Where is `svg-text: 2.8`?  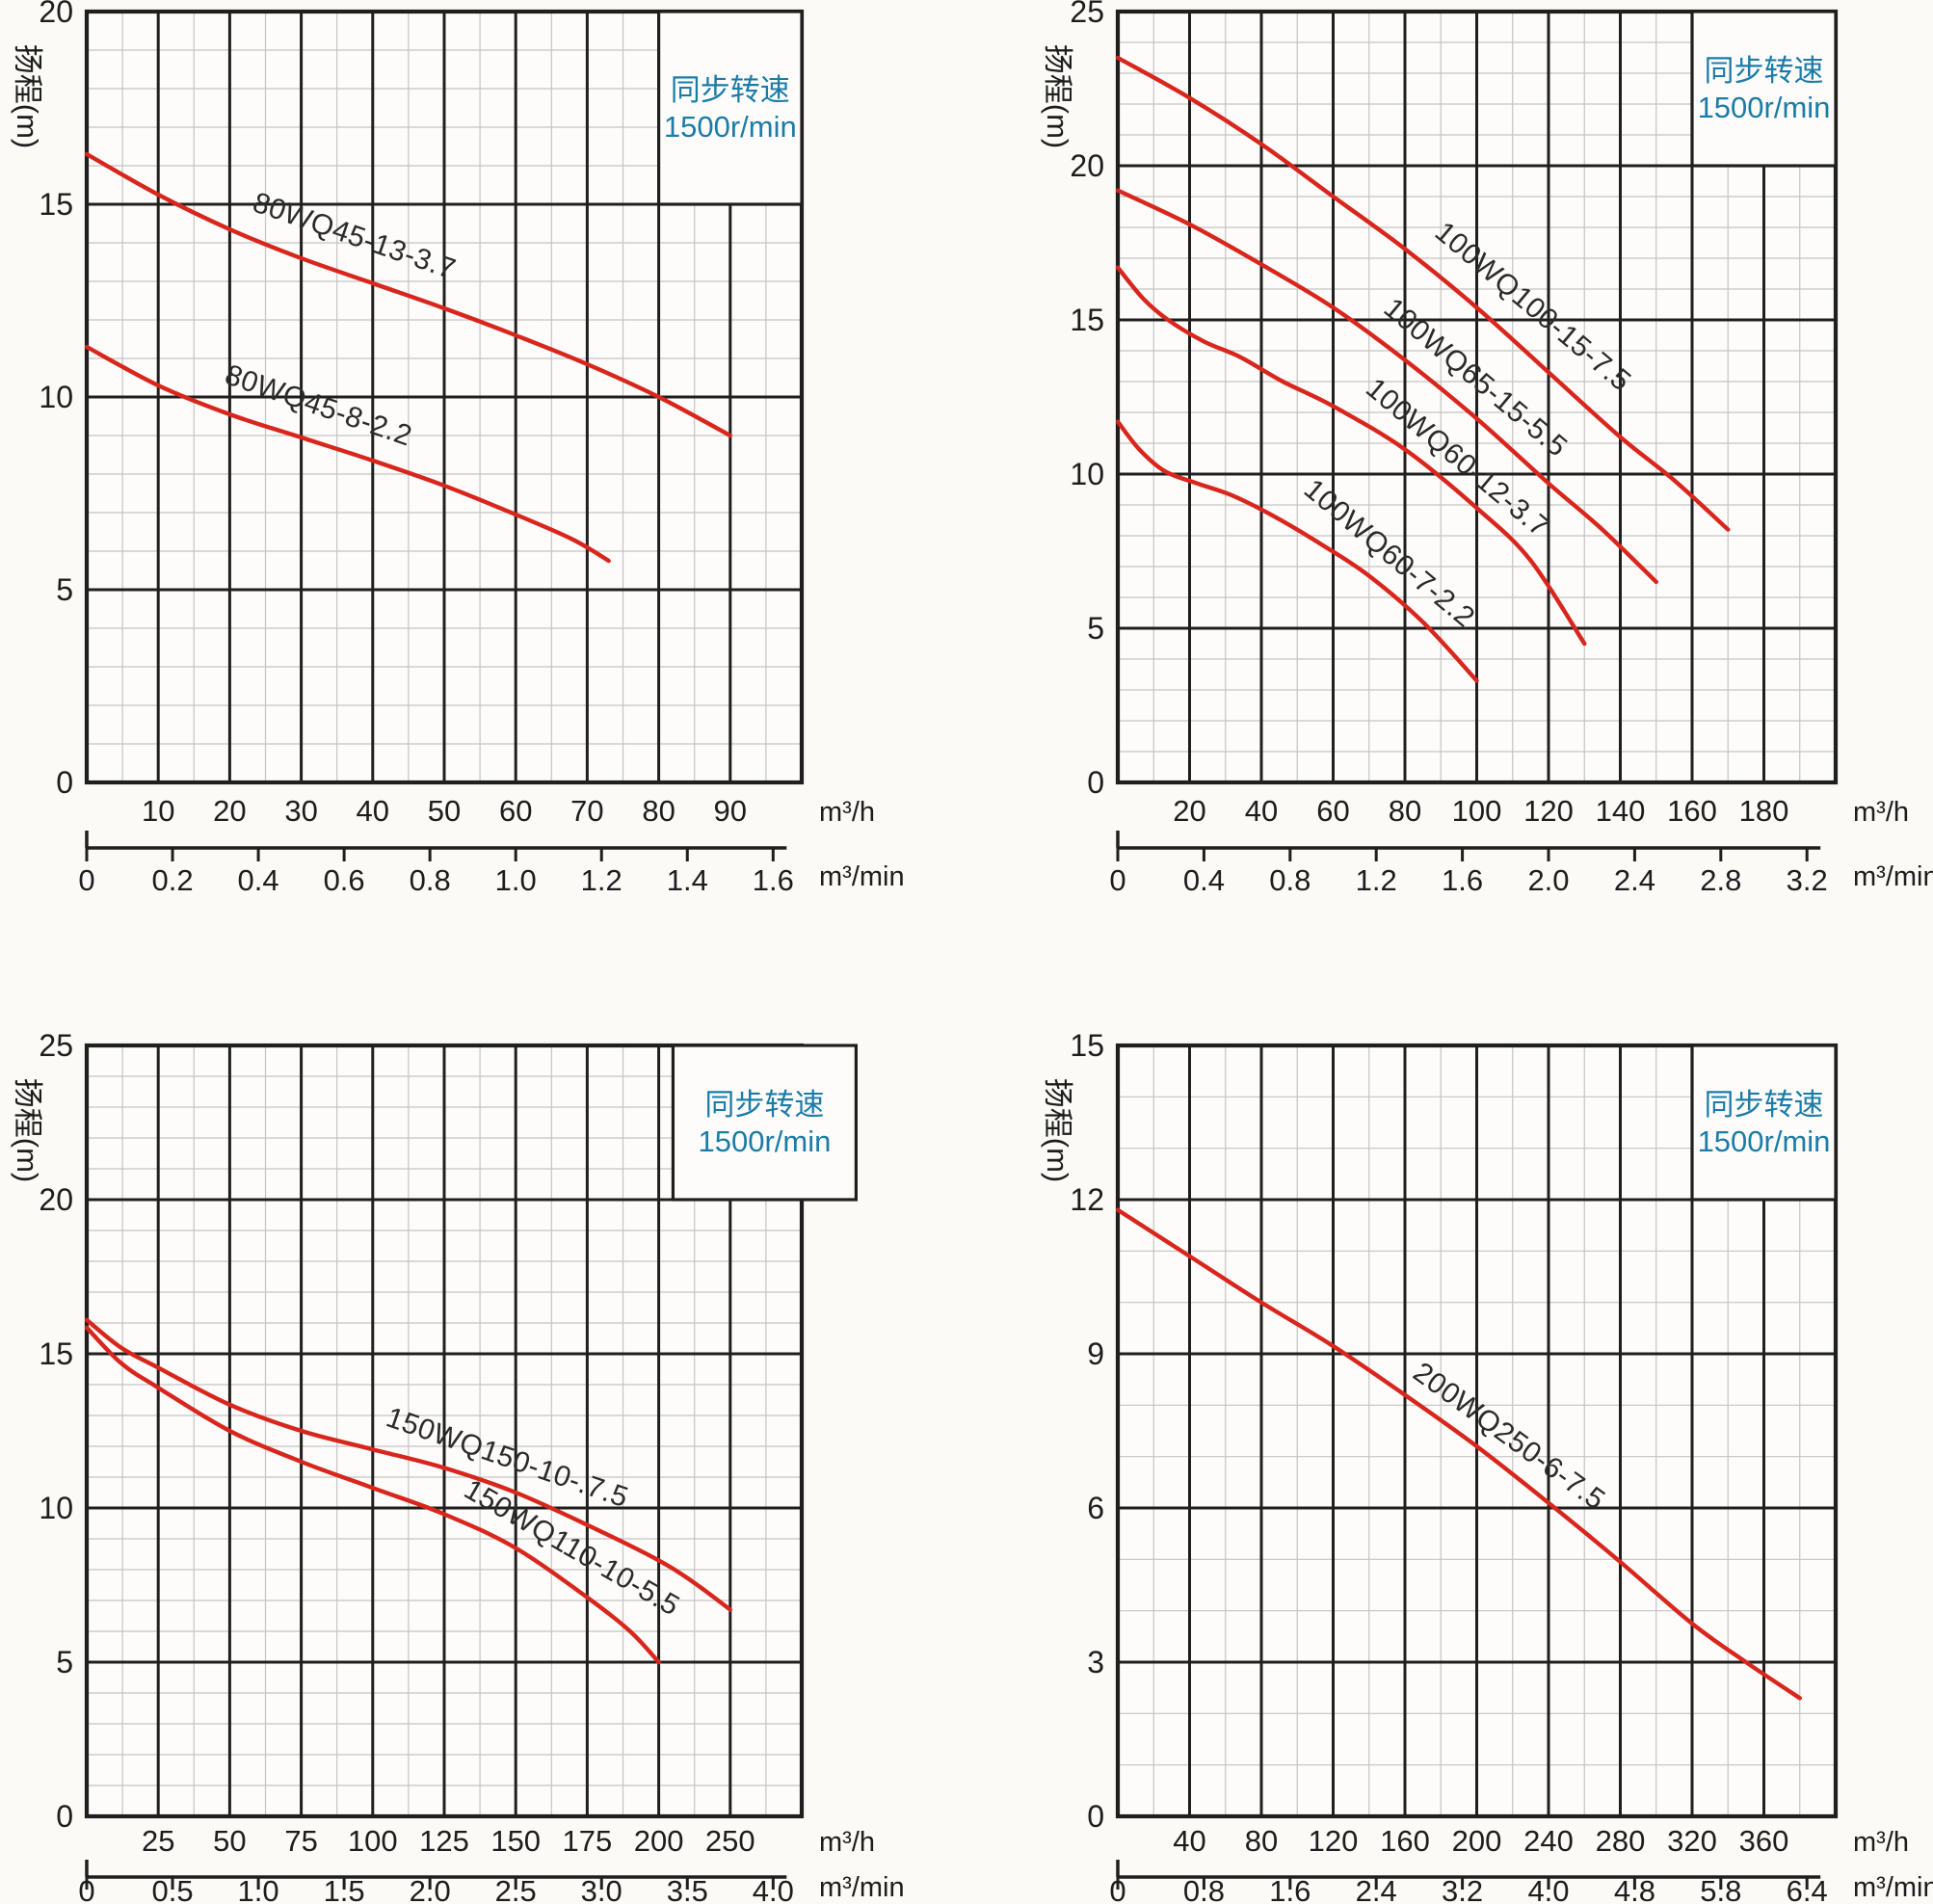 svg-text: 2.8 is located at coordinates (1720, 880).